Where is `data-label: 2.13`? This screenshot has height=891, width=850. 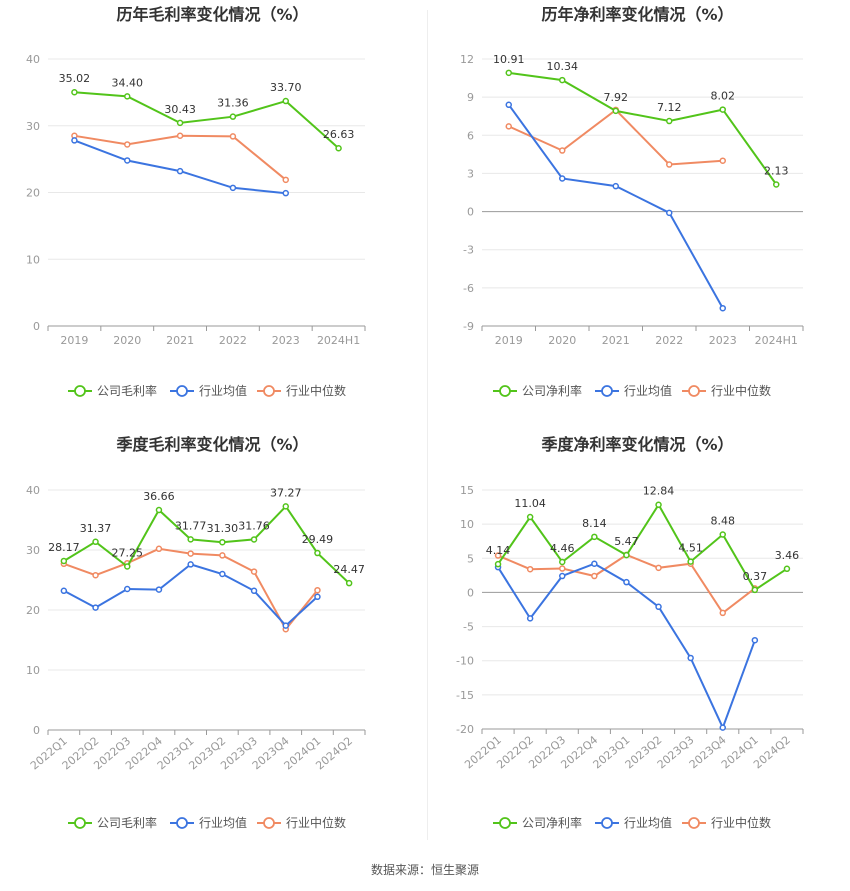
data-label: 2.13 is located at coordinates (776, 170).